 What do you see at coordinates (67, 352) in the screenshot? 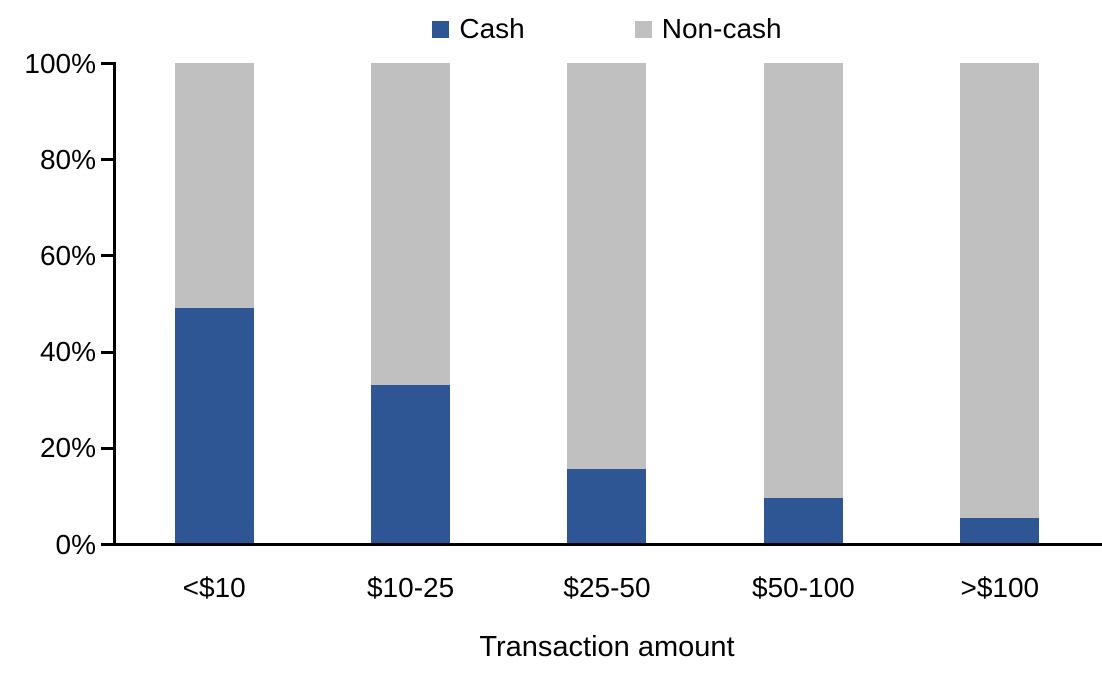
I see `y-axis-tick-label: 40%` at bounding box center [67, 352].